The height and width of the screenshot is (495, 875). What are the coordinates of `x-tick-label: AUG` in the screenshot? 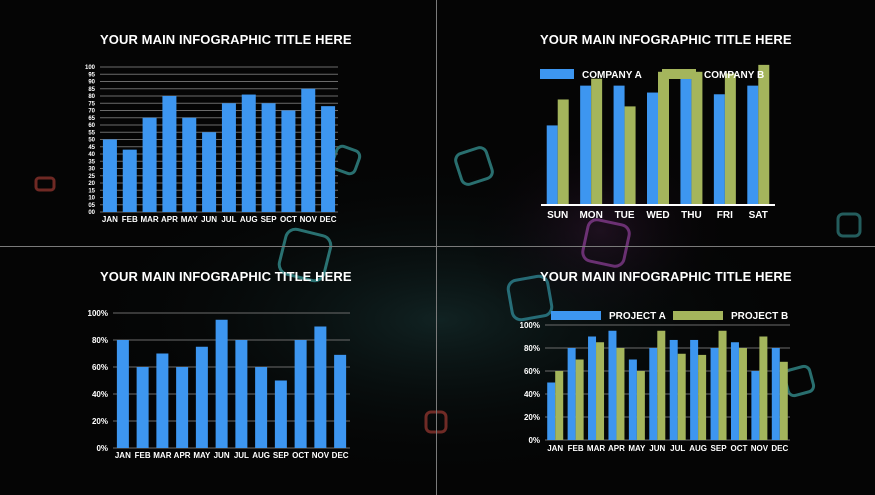 It's located at (261, 455).